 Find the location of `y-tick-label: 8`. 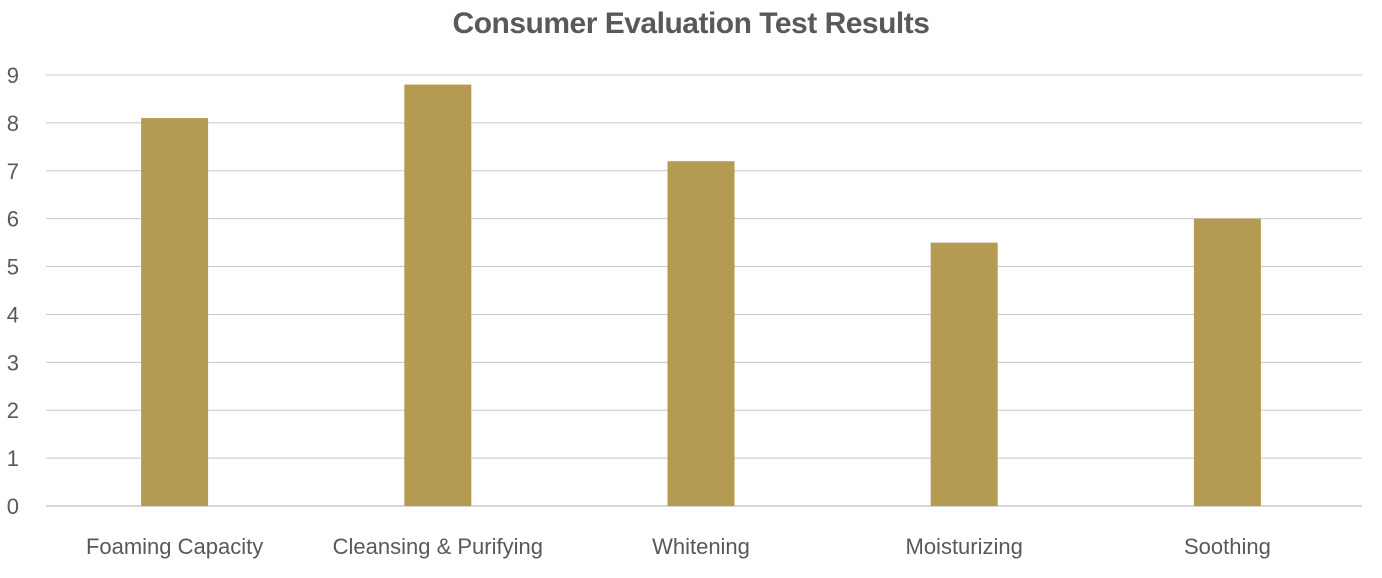

y-tick-label: 8 is located at coordinates (13, 123).